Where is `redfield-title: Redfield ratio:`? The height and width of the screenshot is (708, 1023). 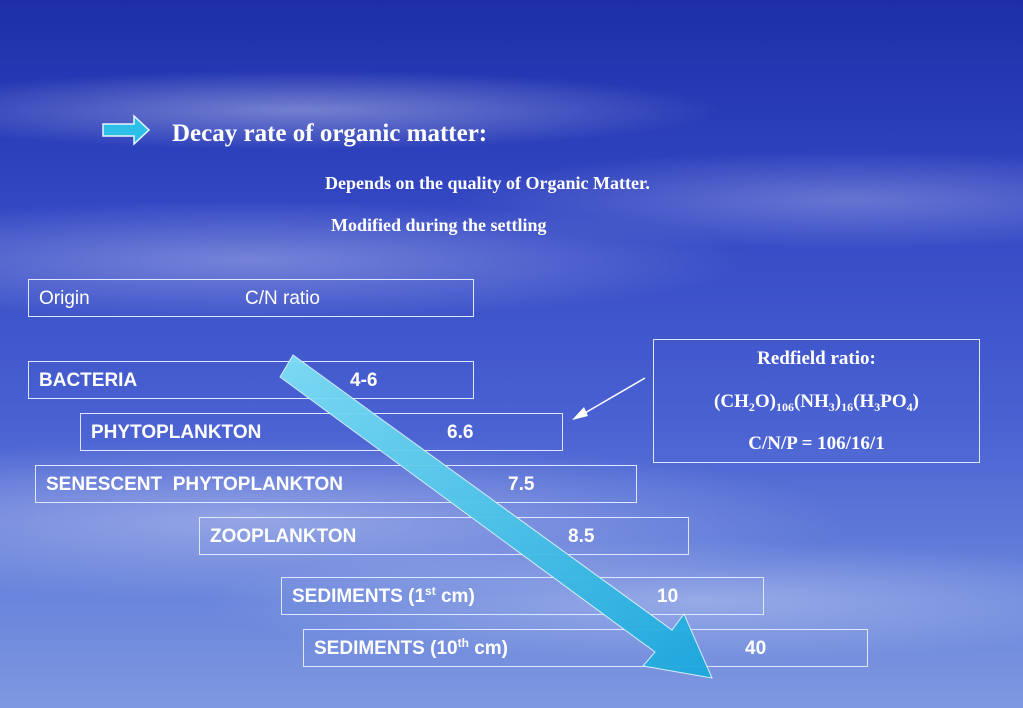
redfield-title: Redfield ratio: is located at coordinates (816, 358).